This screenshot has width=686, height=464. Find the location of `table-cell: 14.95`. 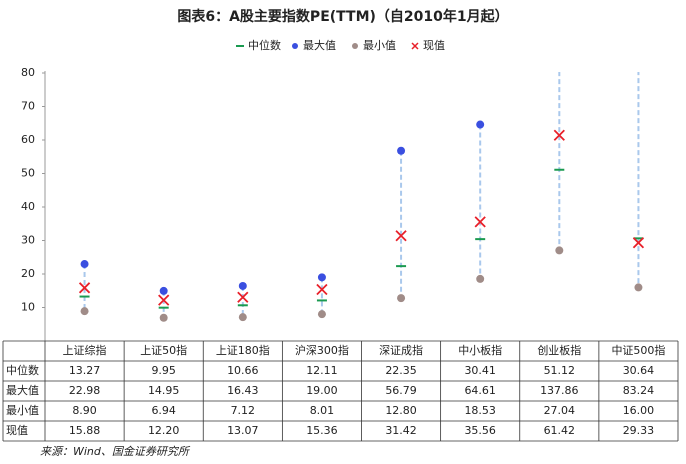

table-cell: 14.95 is located at coordinates (164, 390).